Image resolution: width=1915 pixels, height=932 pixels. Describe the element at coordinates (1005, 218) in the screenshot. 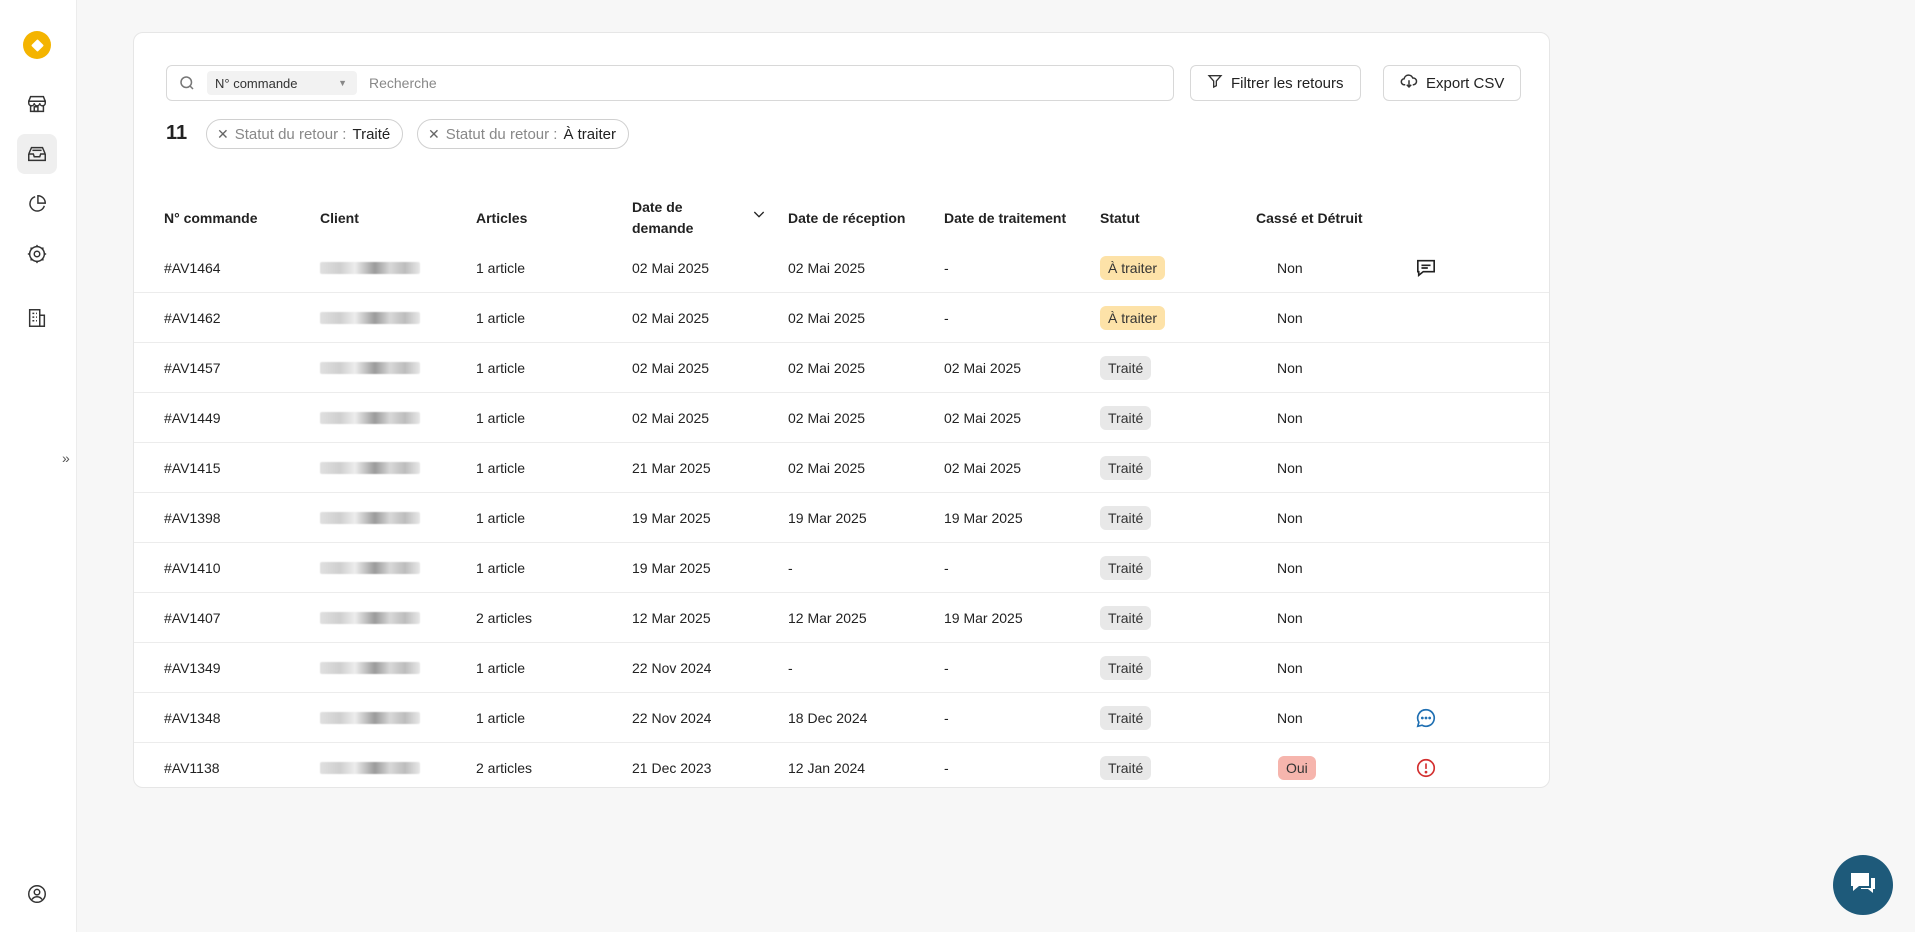

I see `col-processing-date: Date de traitement` at that location.